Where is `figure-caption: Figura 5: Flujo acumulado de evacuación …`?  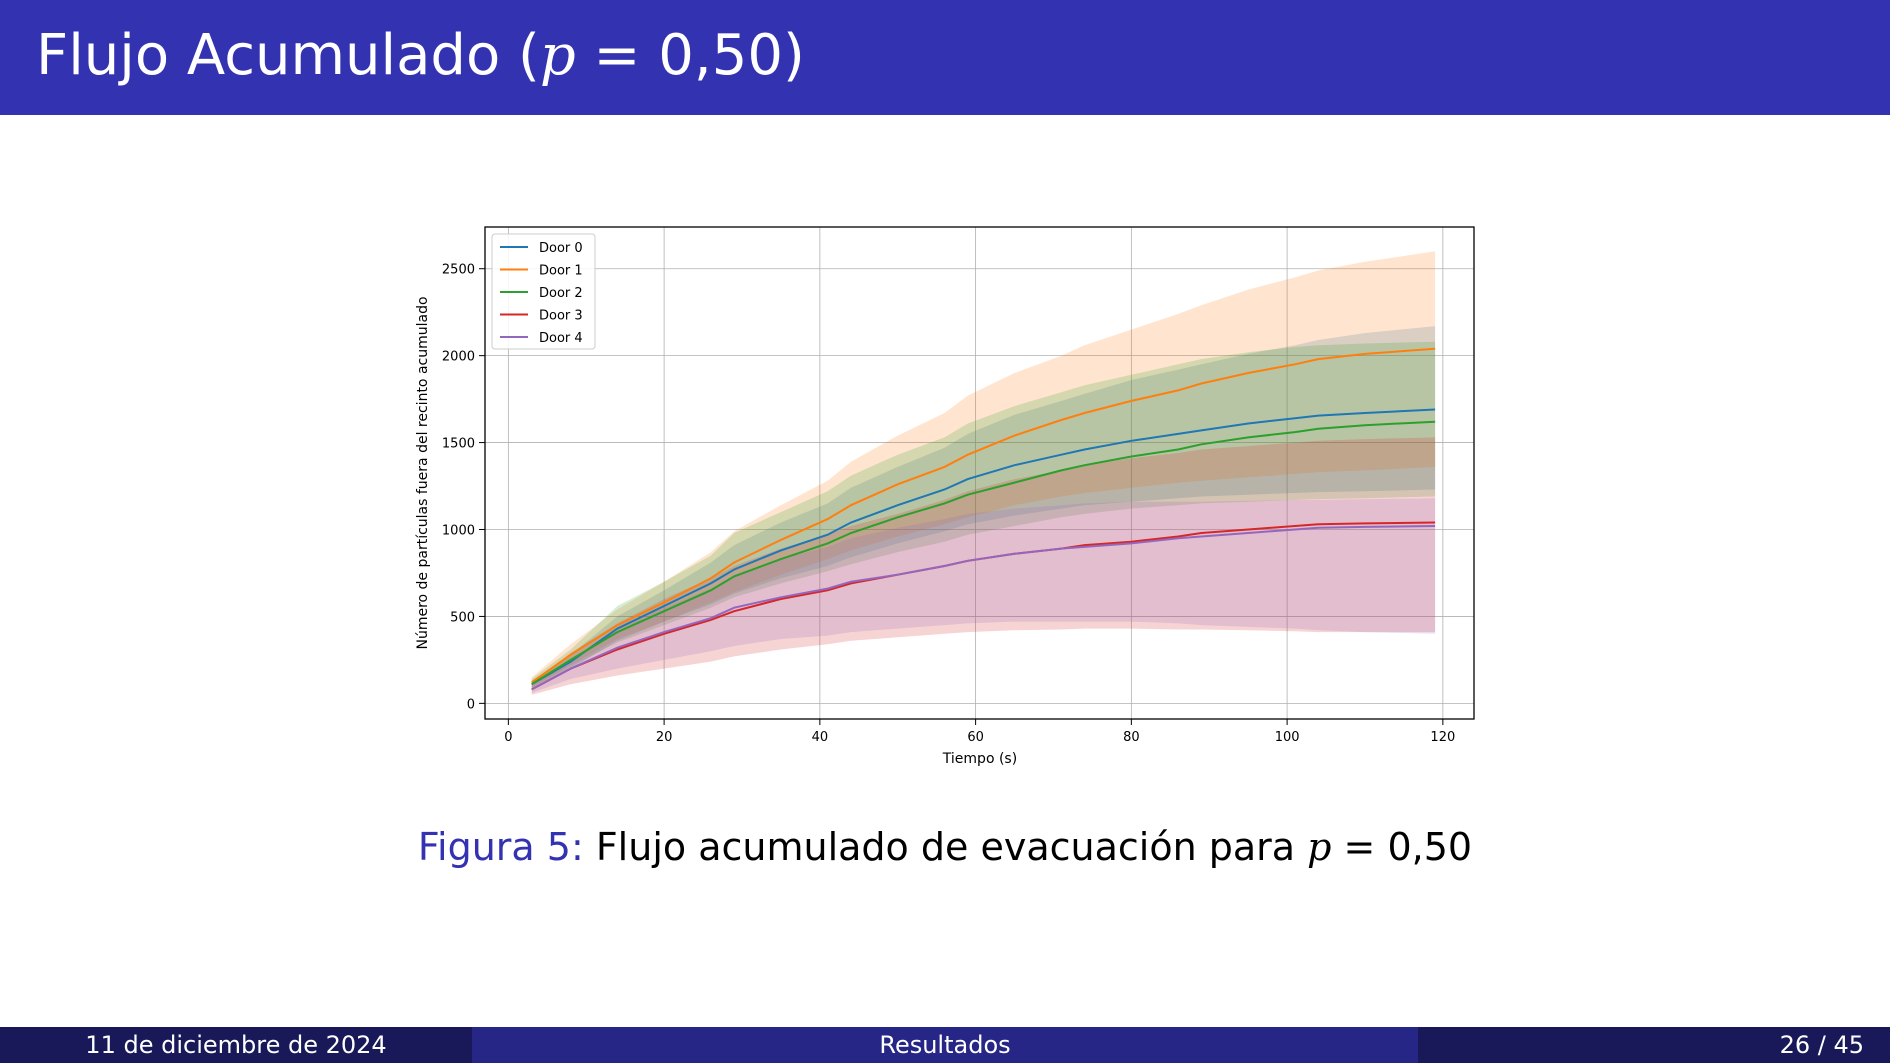 figure-caption: Figura 5: Flujo acumulado de evacuación … is located at coordinates (945, 847).